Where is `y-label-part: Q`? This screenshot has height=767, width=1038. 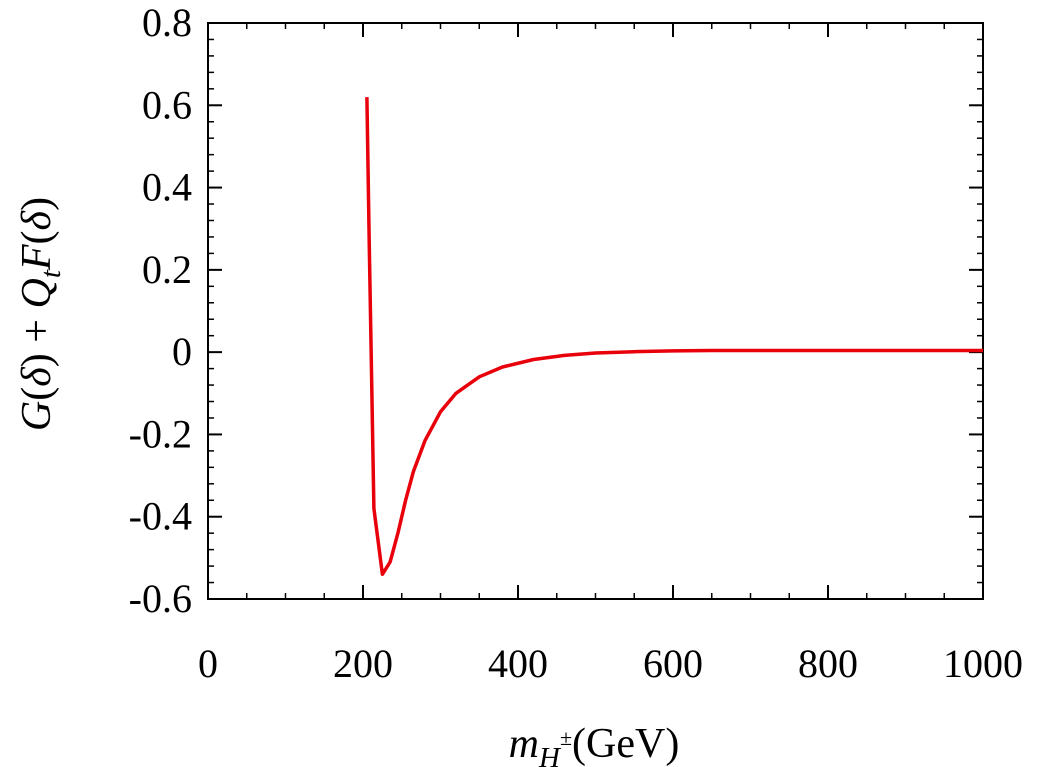
y-label-part: Q is located at coordinates (37, 293).